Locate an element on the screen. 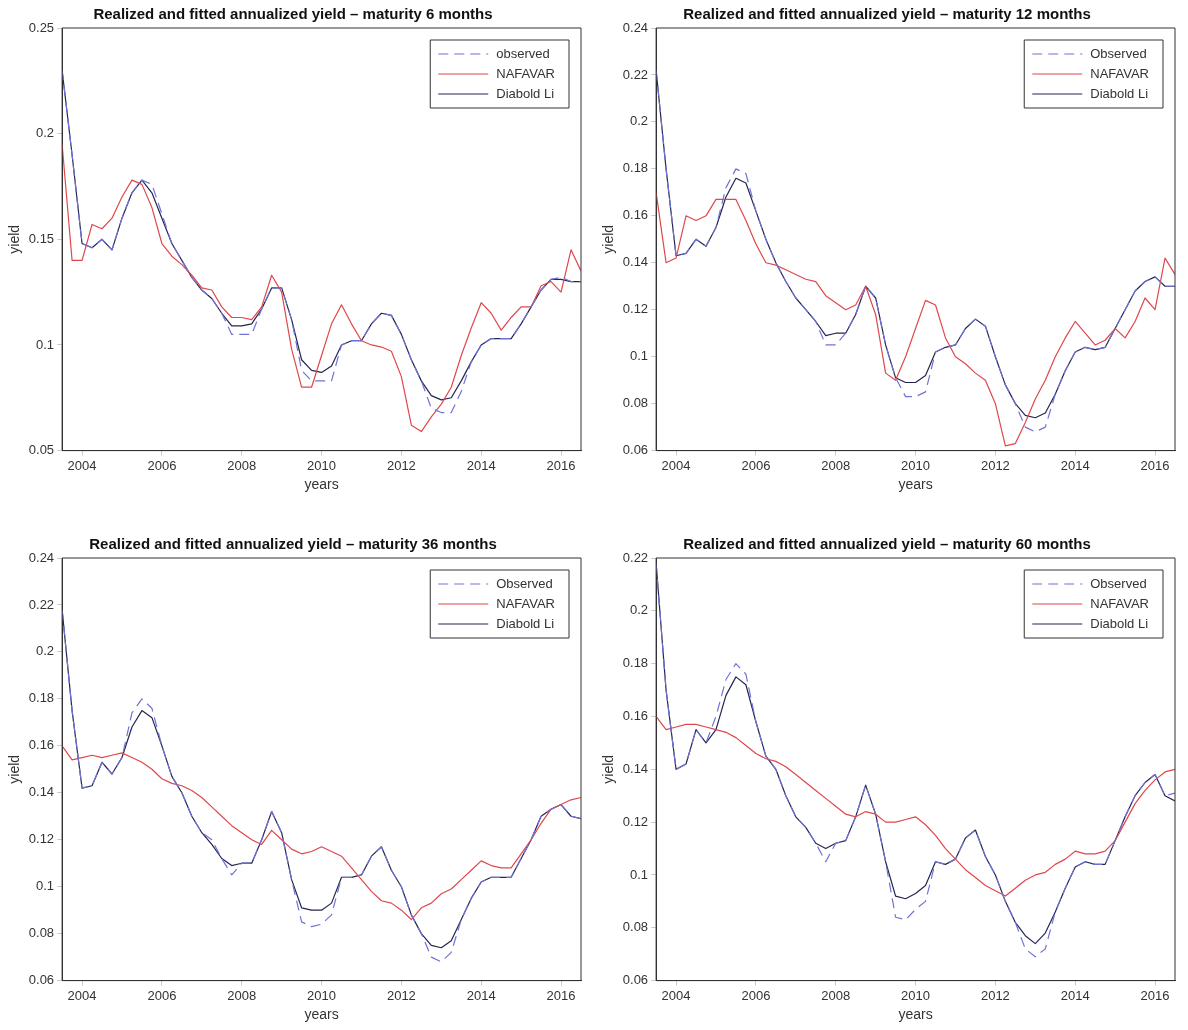 This screenshot has width=1188, height=1030. y-tick-label: 0.25 is located at coordinates (41, 27).